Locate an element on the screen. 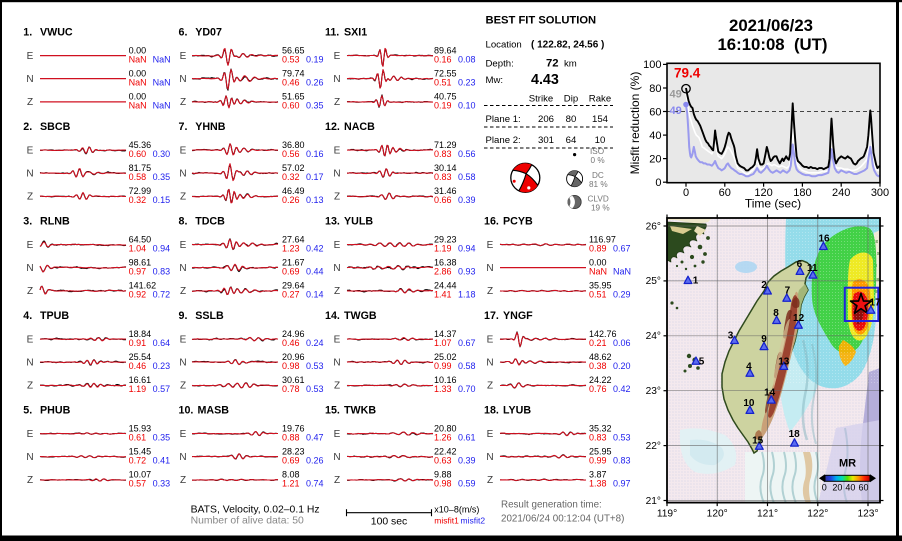  svg-text: 0.93 is located at coordinates (467, 271).